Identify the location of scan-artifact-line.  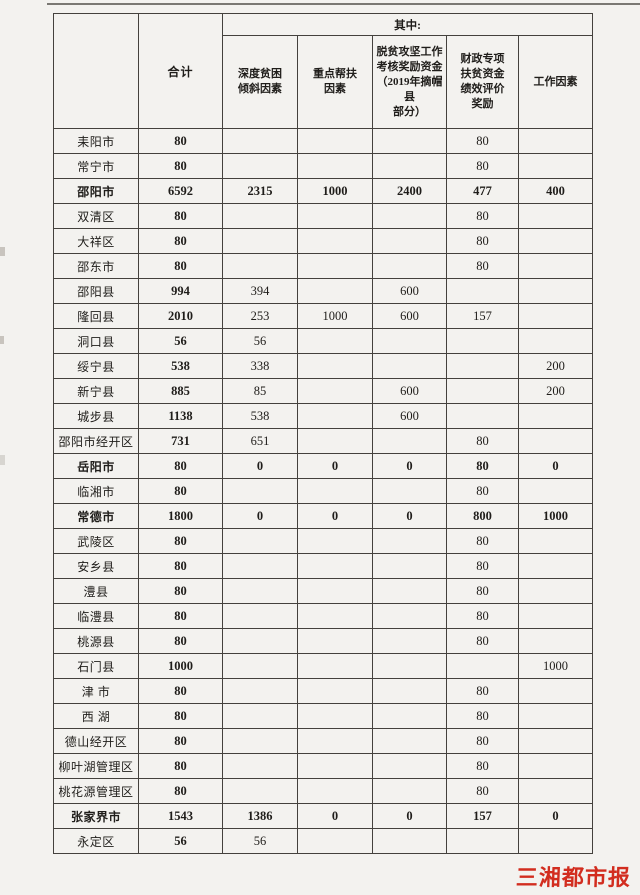
(343, 4).